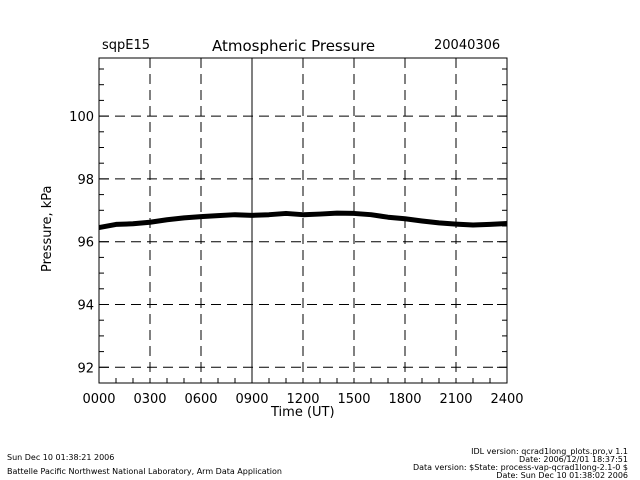 This screenshot has width=640, height=480. What do you see at coordinates (81, 117) in the screenshot?
I see `y-tick-label: 100` at bounding box center [81, 117].